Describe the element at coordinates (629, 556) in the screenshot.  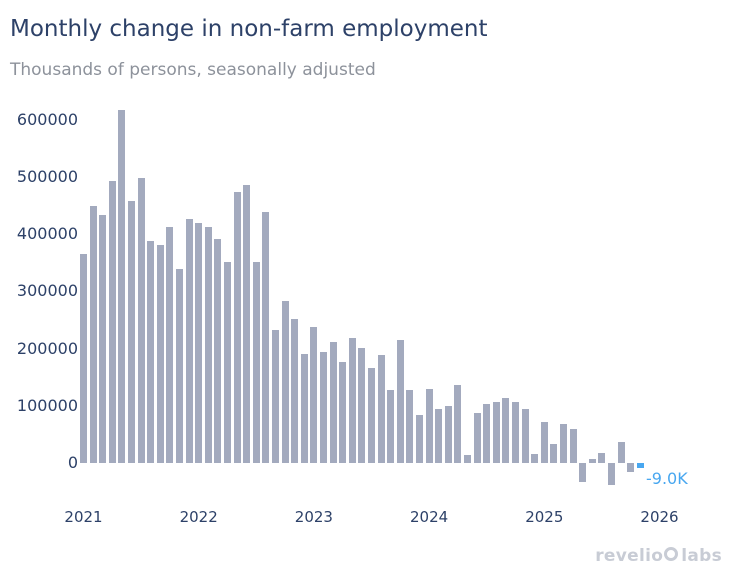
I see `logo-revelio-text: revelio` at that location.